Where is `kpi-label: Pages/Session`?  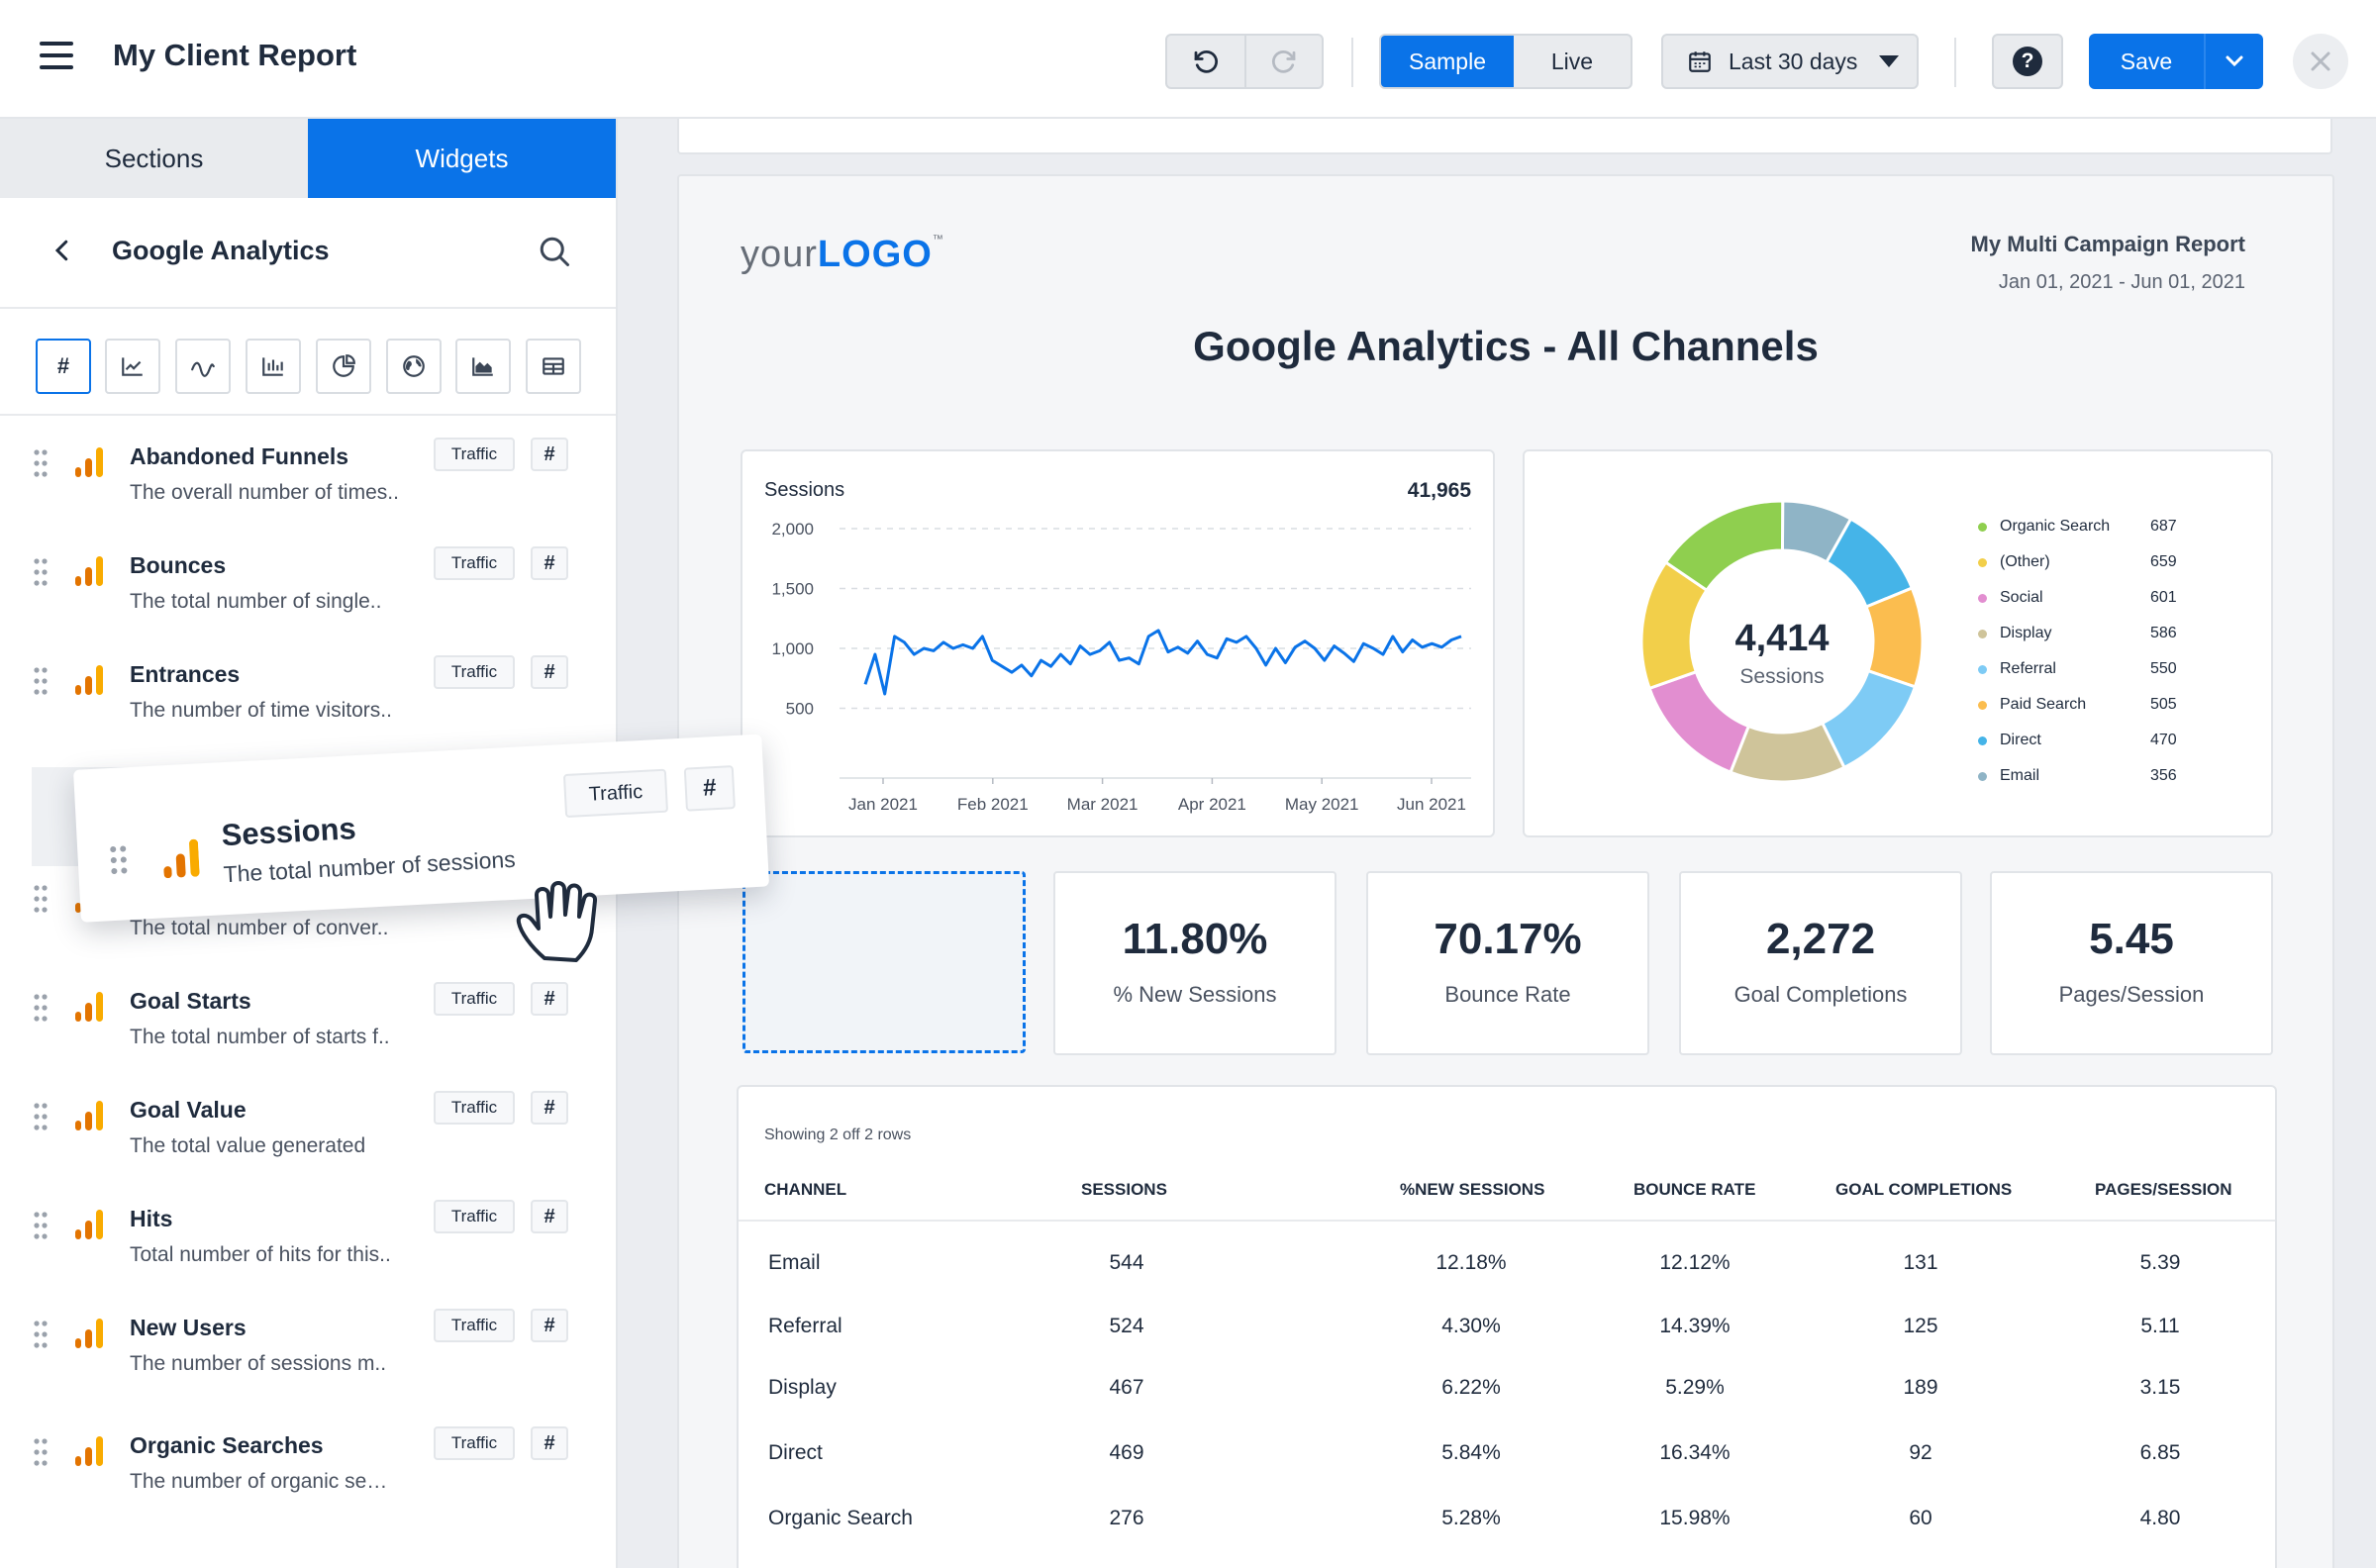
kpi-label: Pages/Session is located at coordinates (2131, 994).